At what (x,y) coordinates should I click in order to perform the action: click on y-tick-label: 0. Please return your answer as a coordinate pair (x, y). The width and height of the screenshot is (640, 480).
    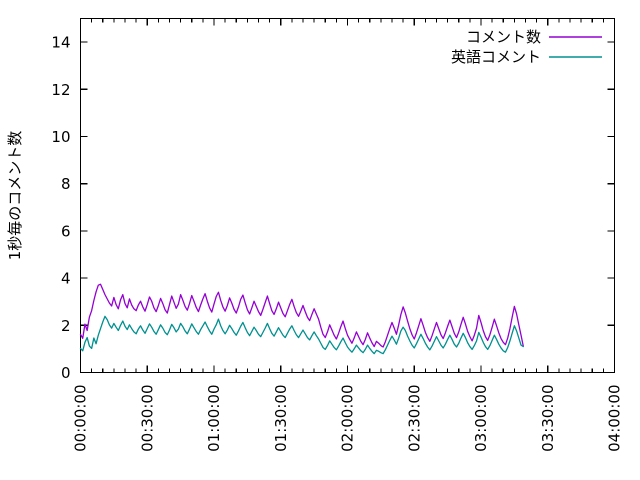
    Looking at the image, I should click on (66, 373).